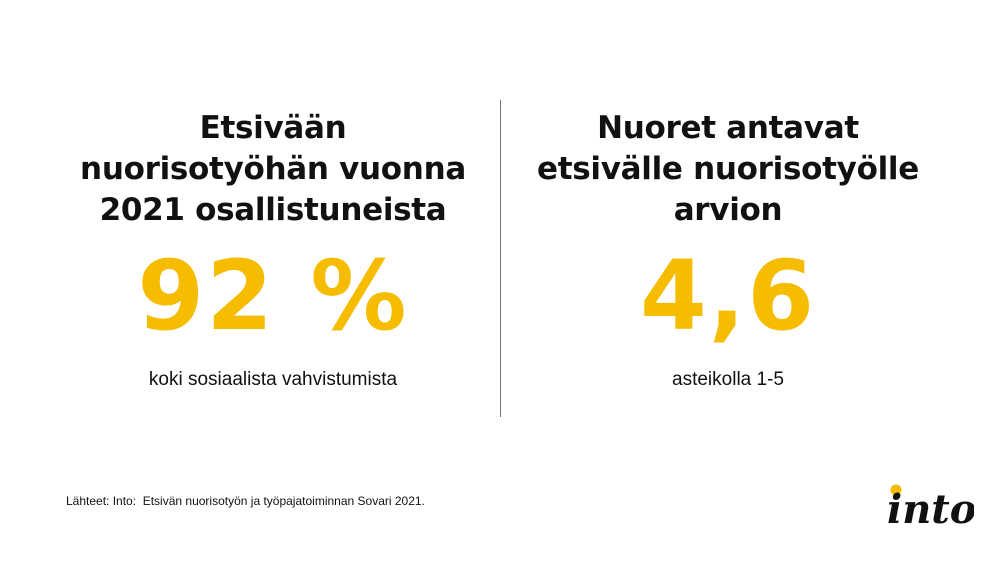 The width and height of the screenshot is (1001, 563). I want to click on column-divider, so click(500, 258).